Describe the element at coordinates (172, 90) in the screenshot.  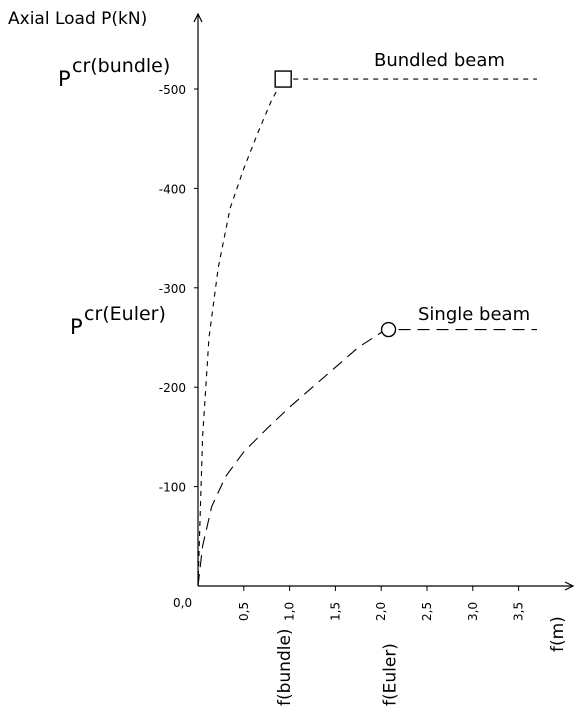
I see `y-tick-label: -500` at that location.